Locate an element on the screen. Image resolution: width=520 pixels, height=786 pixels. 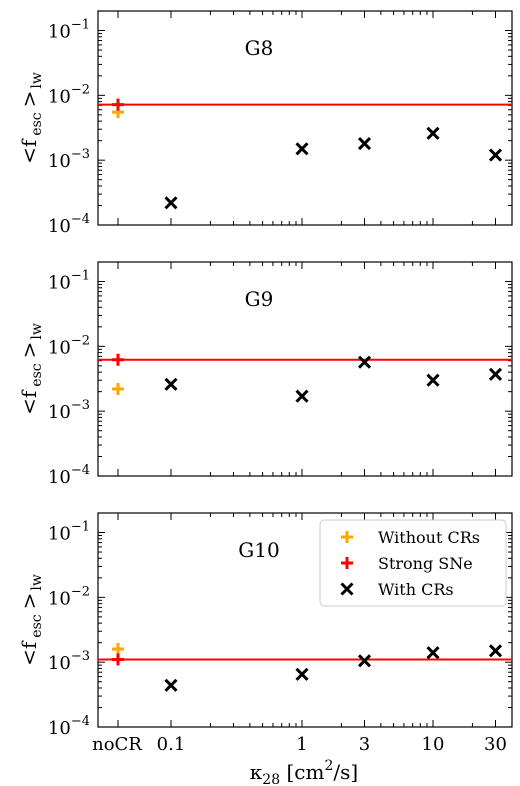
legend-label: Strong SNe is located at coordinates (425, 563).